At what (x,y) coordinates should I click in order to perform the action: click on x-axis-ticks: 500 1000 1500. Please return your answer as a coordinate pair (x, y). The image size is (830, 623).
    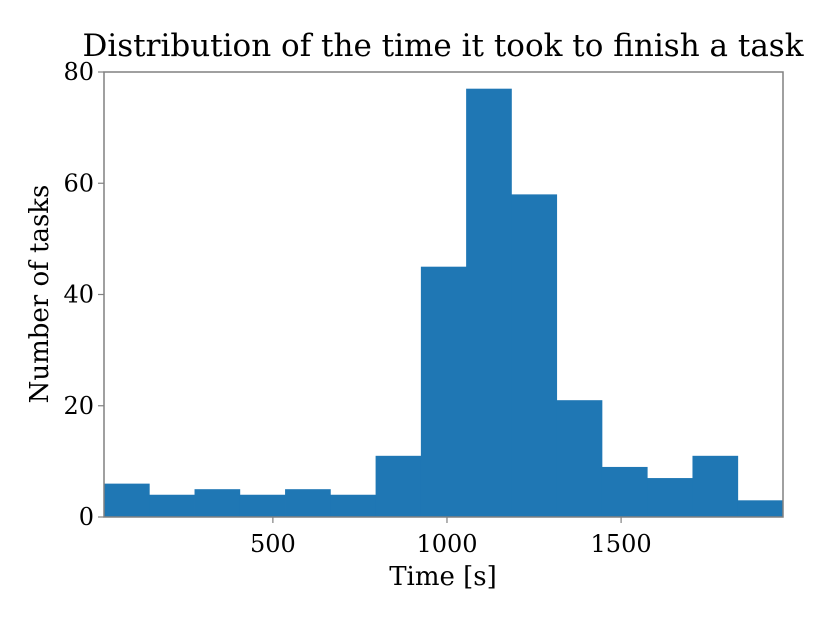
    Looking at the image, I should click on (451, 537).